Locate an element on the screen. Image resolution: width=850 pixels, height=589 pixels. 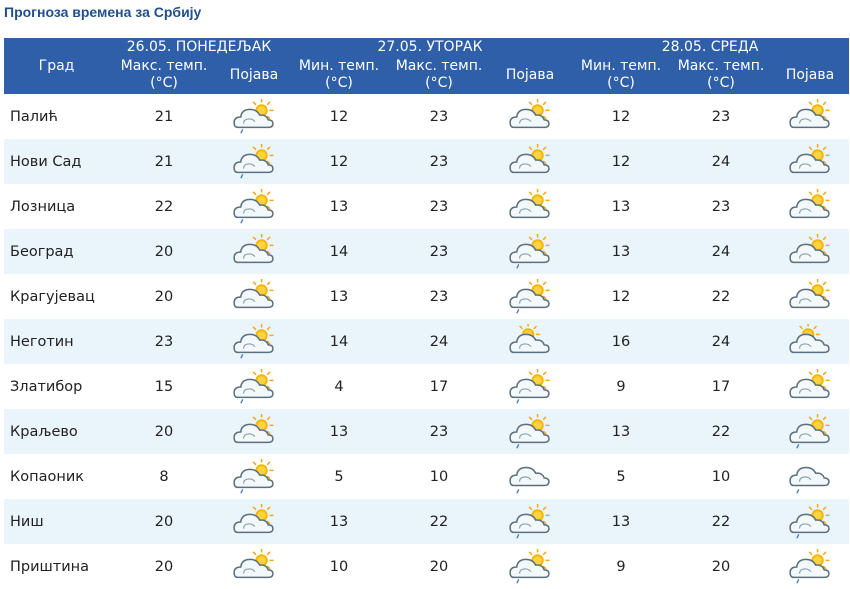
table-row: Лозница 22 13 23 13 23 is located at coordinates (427, 206).